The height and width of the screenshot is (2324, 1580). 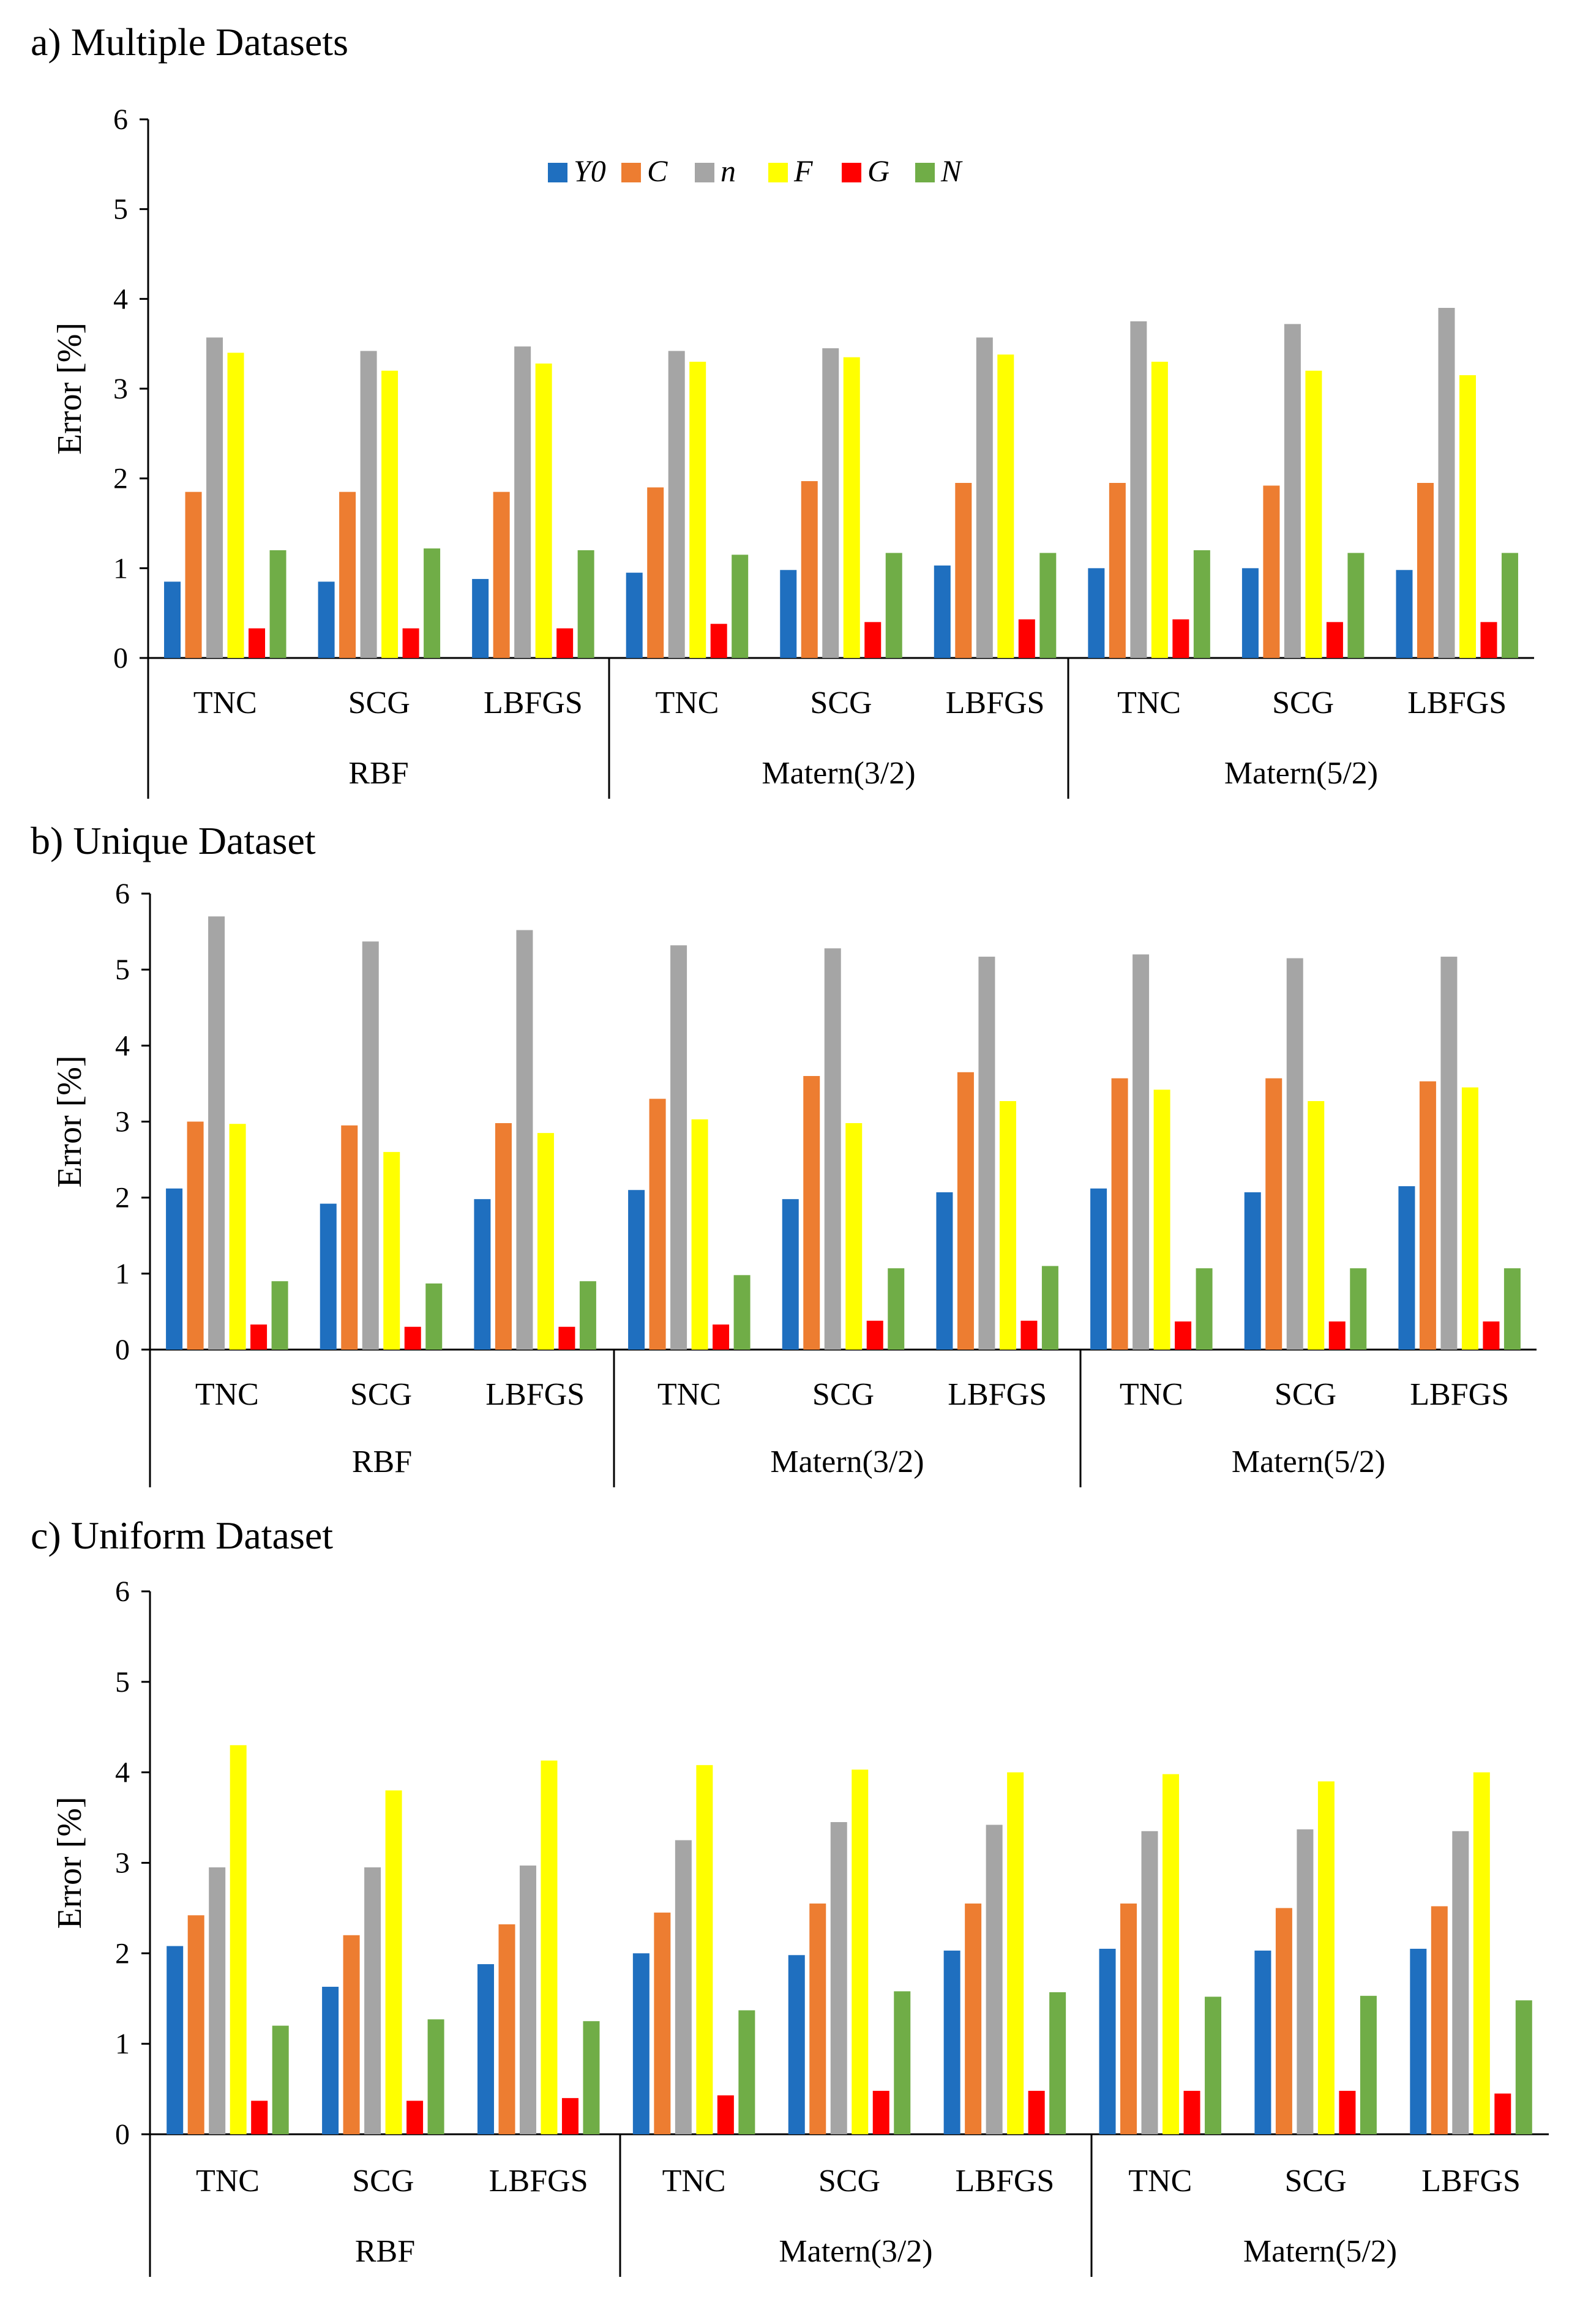 I want to click on y-axis-label: Error [%], so click(x=70, y=1863).